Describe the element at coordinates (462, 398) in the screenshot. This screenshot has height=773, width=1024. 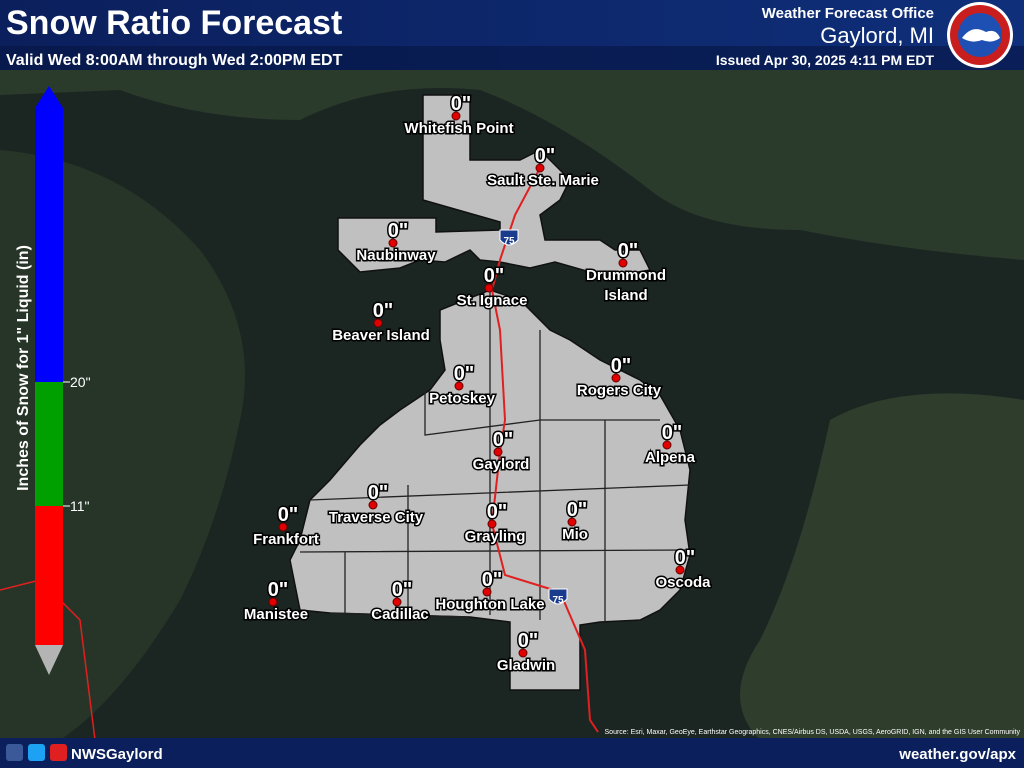
I see `city-name: Petoskey` at that location.